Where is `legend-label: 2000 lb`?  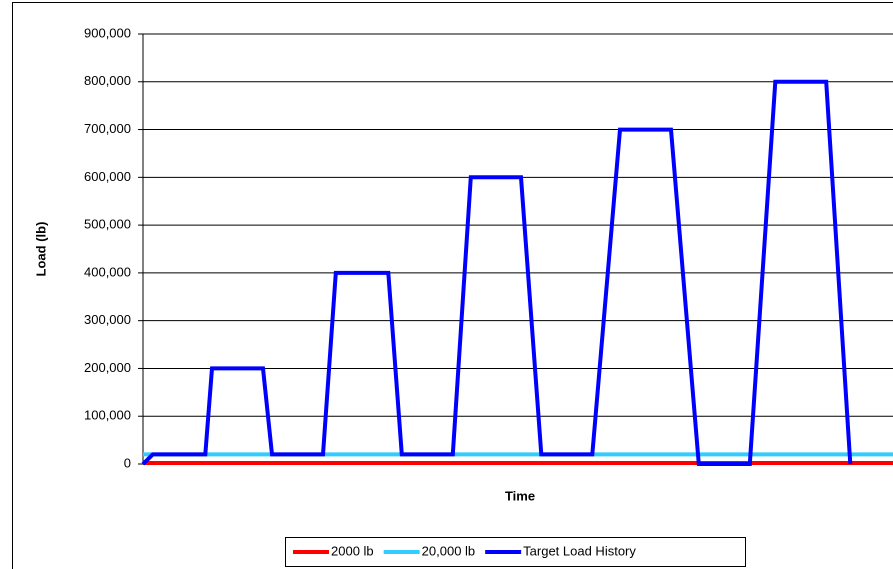 legend-label: 2000 lb is located at coordinates (352, 550).